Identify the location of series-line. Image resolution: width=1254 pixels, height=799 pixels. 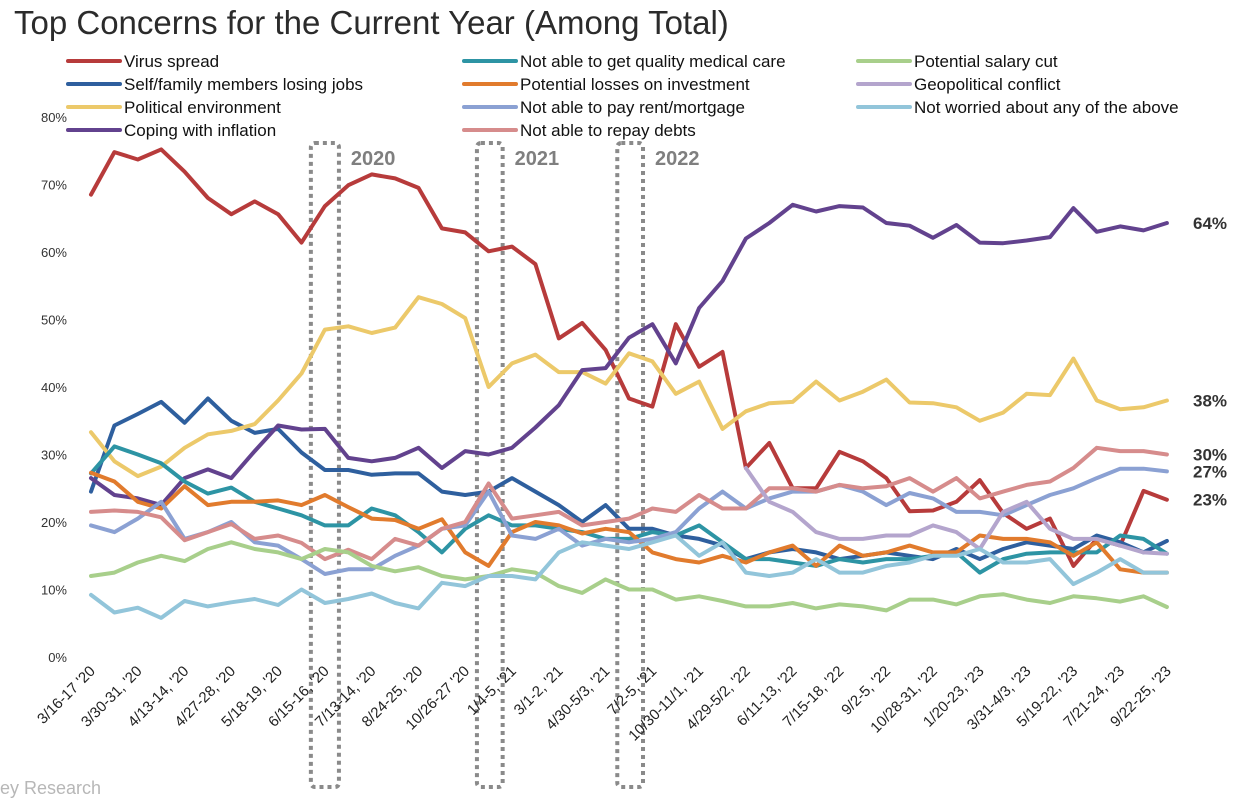
(629, 576).